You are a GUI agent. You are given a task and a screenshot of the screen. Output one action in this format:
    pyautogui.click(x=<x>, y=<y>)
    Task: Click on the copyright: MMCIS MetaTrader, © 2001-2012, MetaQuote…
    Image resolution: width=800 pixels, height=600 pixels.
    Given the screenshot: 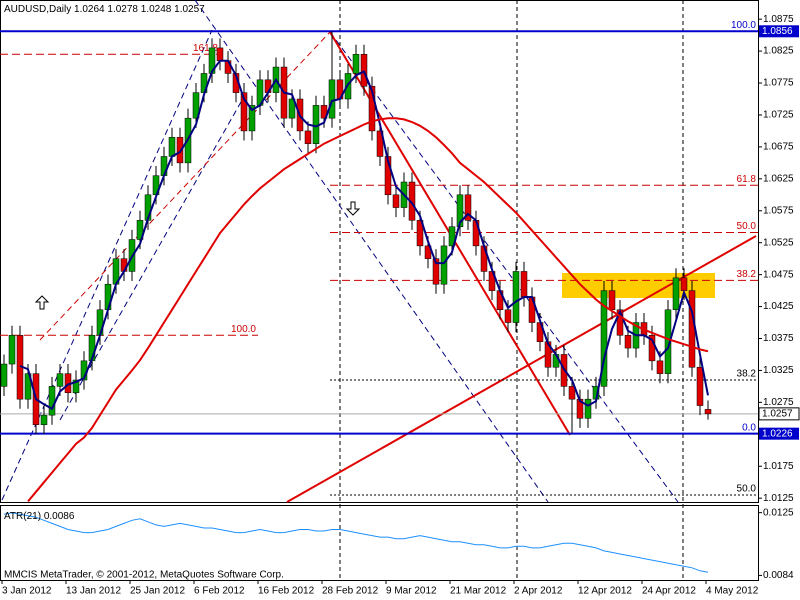 What is the action you would take?
    pyautogui.click(x=144, y=575)
    